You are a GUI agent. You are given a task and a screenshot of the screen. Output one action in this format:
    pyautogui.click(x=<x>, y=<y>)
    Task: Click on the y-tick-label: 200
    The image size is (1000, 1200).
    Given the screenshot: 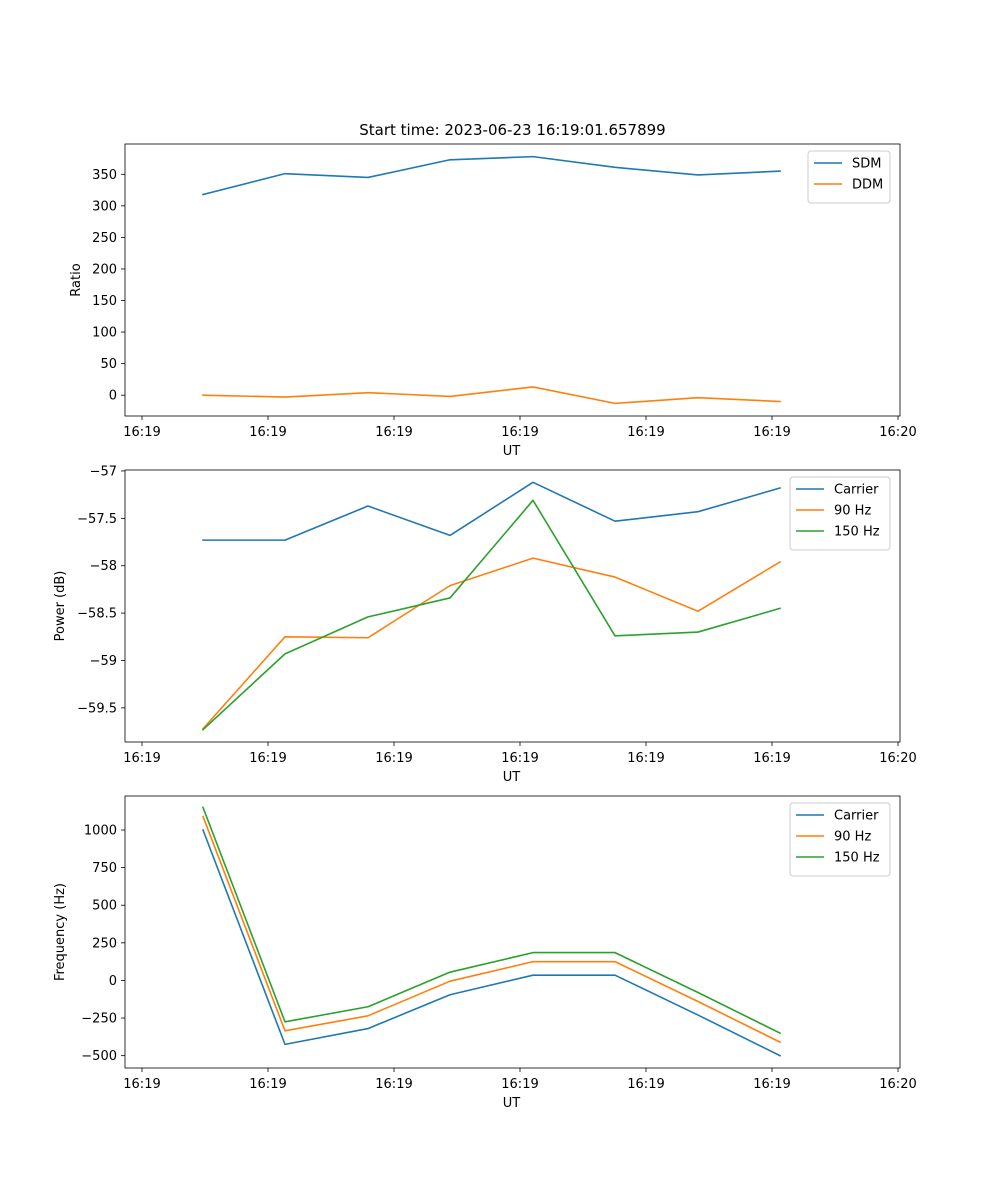 What is the action you would take?
    pyautogui.click(x=104, y=269)
    